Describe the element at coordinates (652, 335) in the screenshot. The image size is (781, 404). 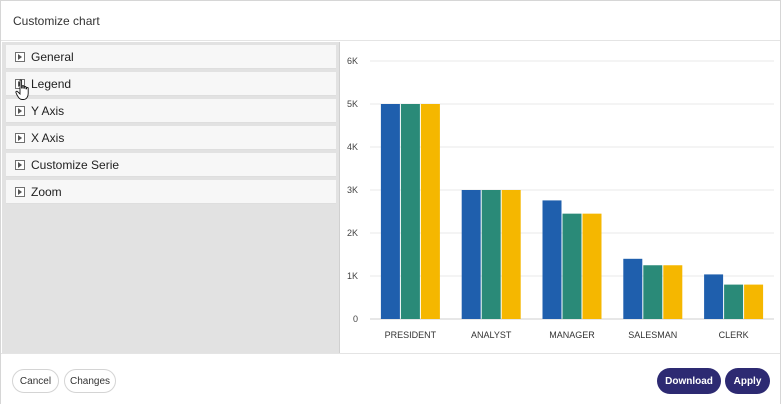
I see `x-tick-label: SALESMAN` at that location.